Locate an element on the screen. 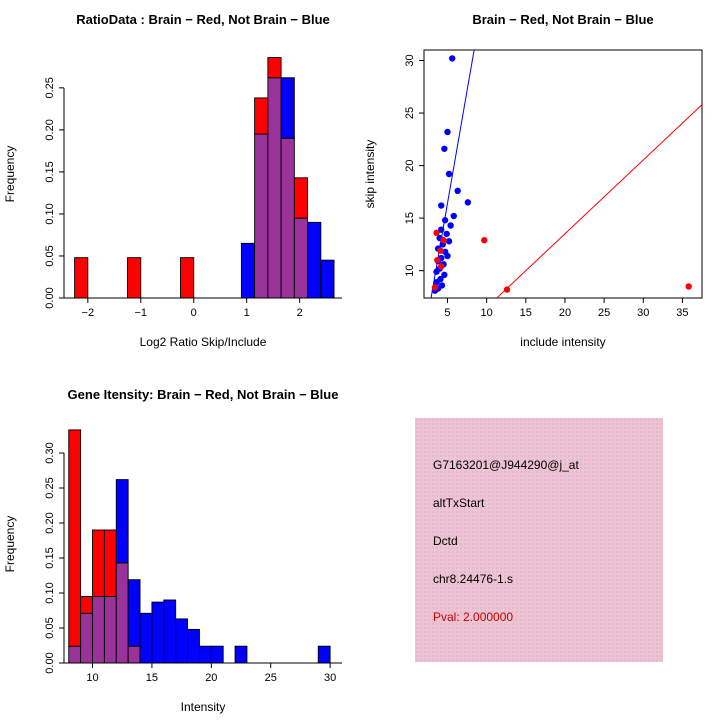 This screenshot has width=720, height=721. y-tick-label: 25 is located at coordinates (410, 113).